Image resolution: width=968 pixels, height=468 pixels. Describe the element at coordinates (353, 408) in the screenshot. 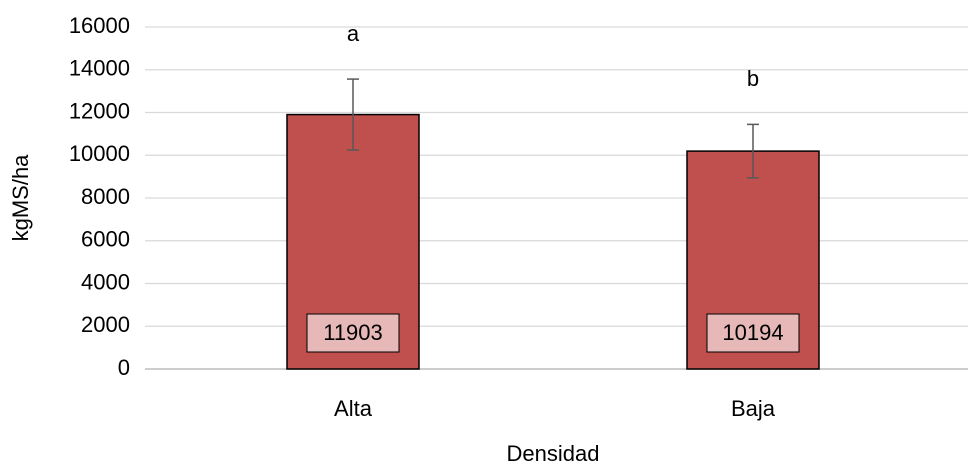

I see `x-tick-label: Alta` at that location.